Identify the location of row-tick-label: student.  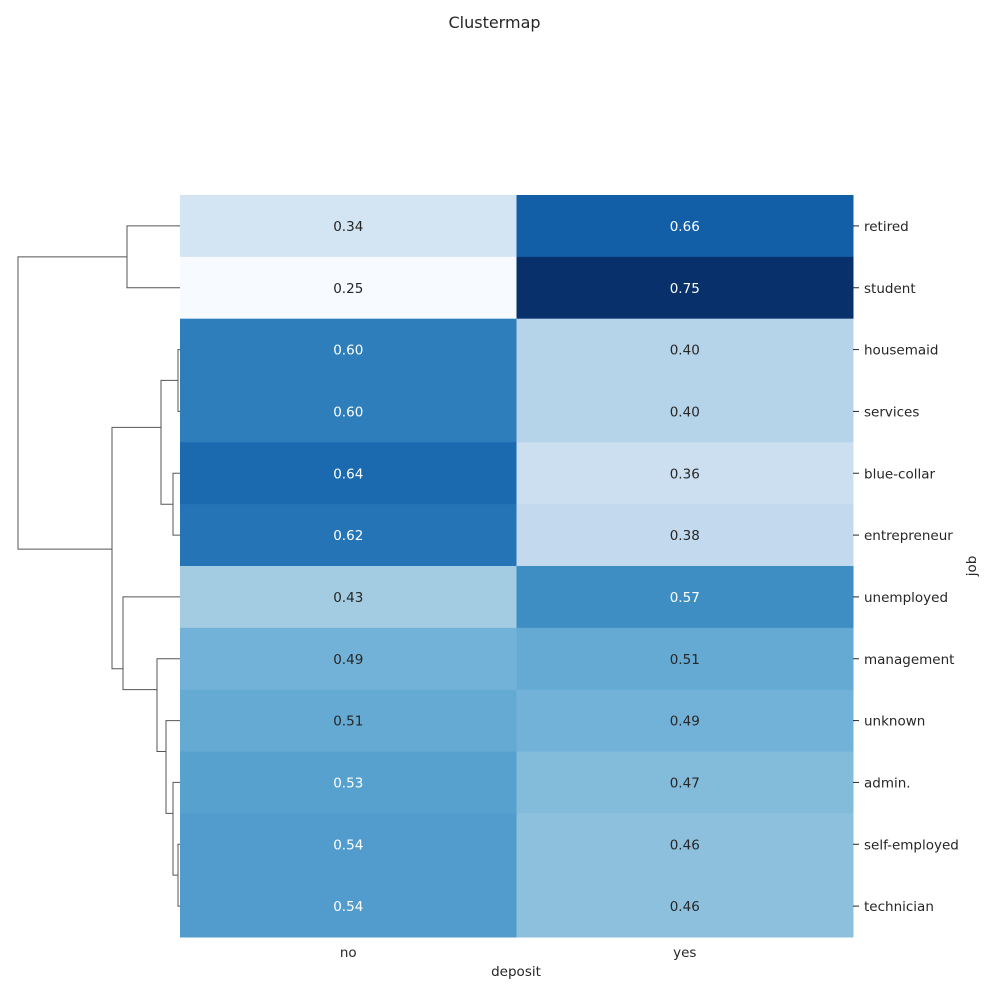
(890, 289).